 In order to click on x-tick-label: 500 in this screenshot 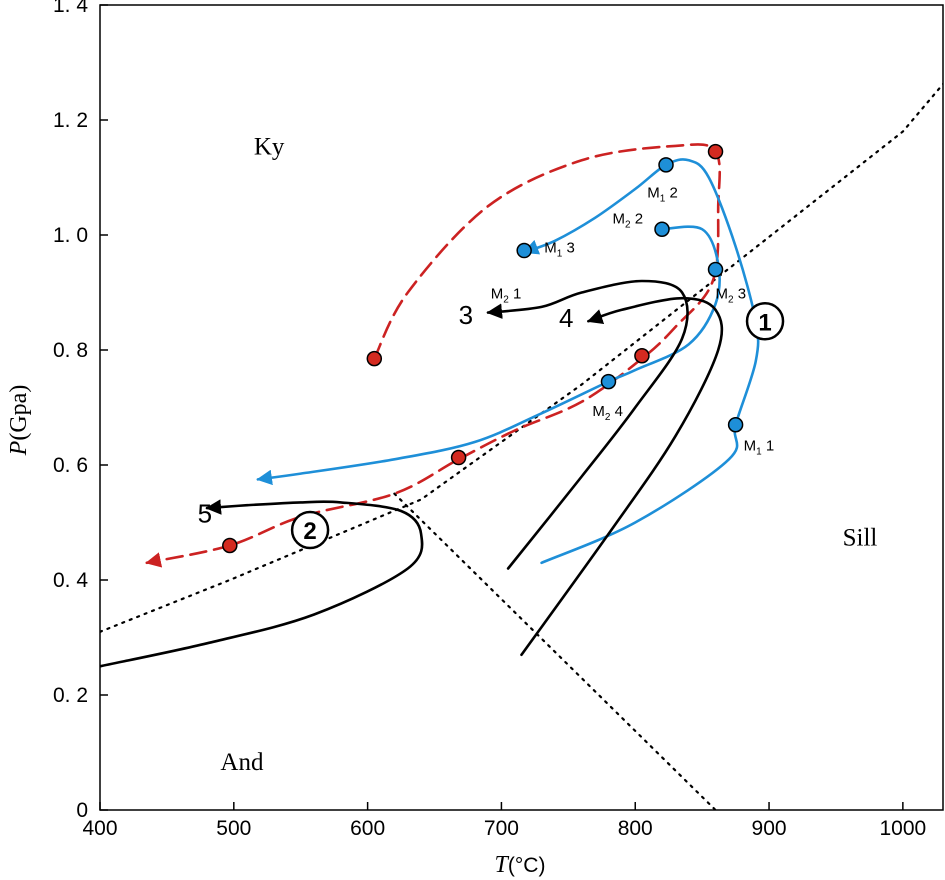, I will do `click(233, 828)`.